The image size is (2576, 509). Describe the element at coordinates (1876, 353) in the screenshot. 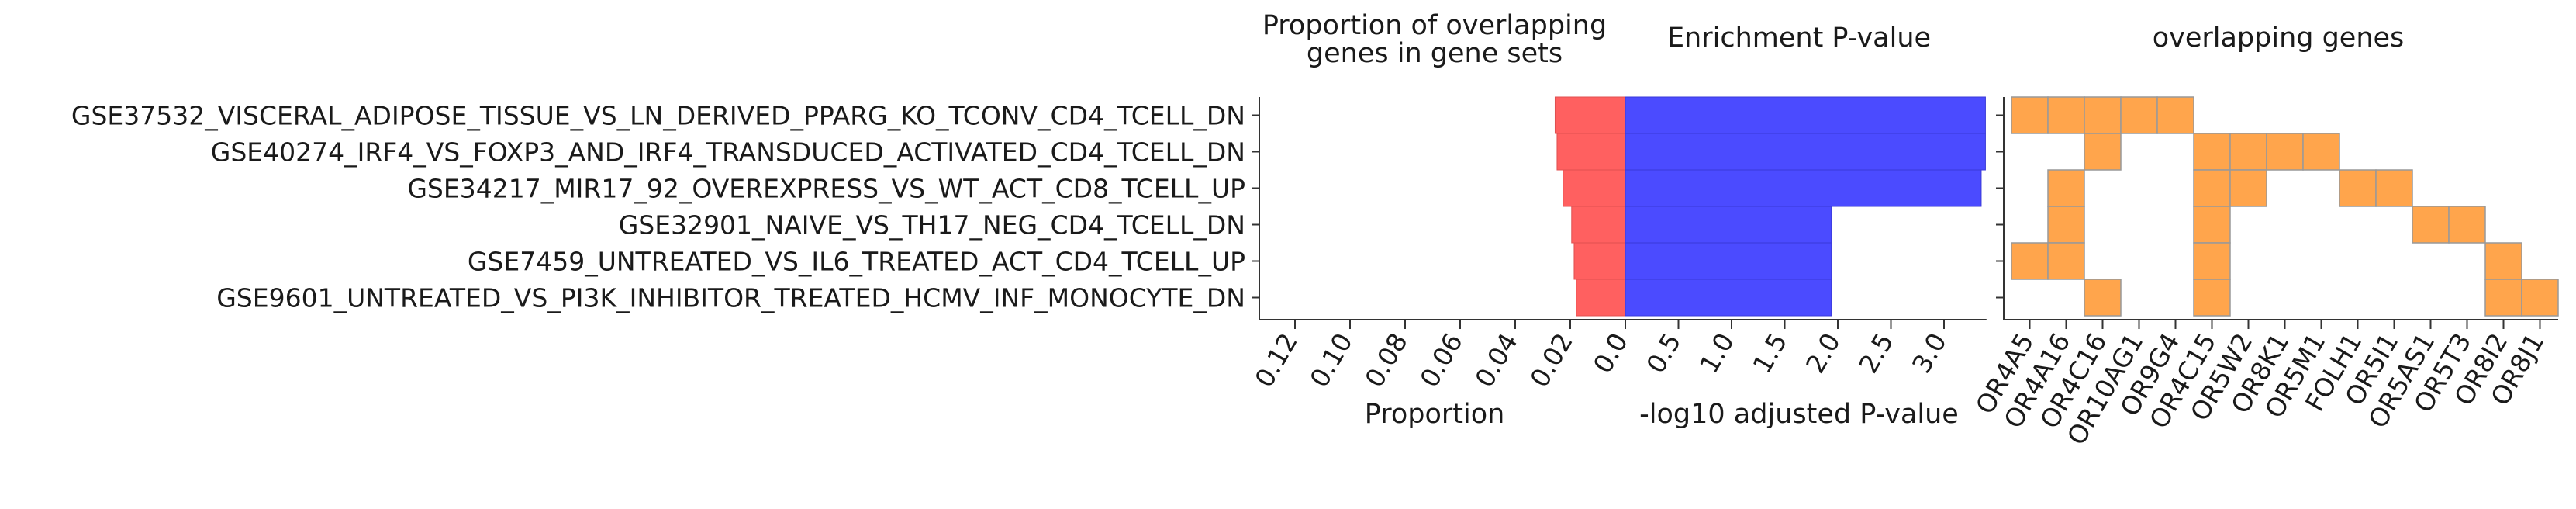

I see `pvalue-tick-label: 2.5` at that location.